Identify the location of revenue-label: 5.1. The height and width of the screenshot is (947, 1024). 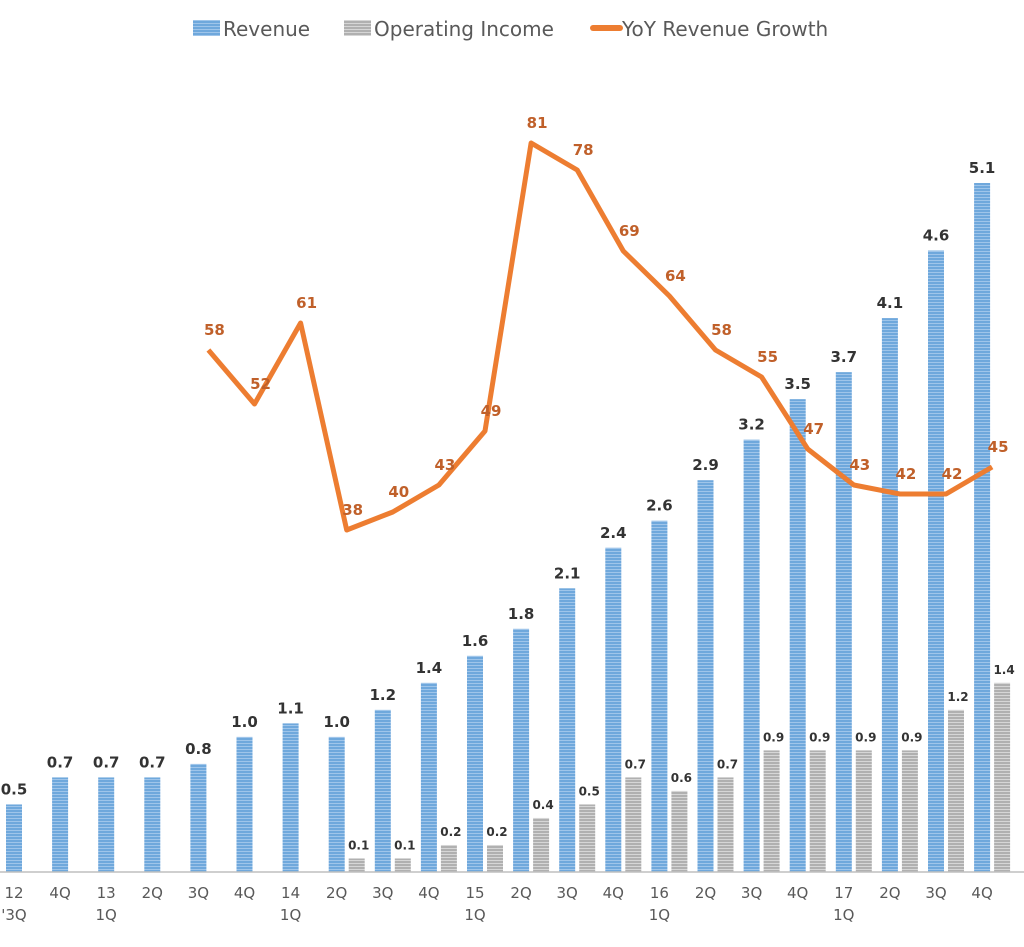
(982, 168).